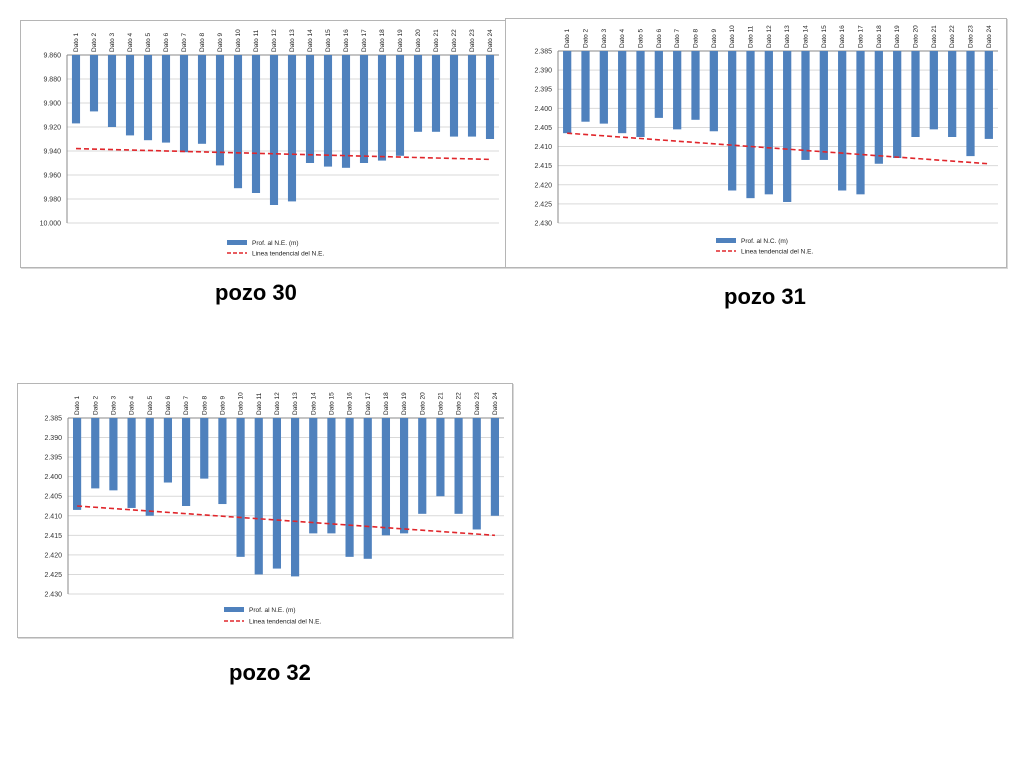 Image resolution: width=1024 pixels, height=768 pixels. I want to click on x-tick-label: Dato 3, so click(604, 38).